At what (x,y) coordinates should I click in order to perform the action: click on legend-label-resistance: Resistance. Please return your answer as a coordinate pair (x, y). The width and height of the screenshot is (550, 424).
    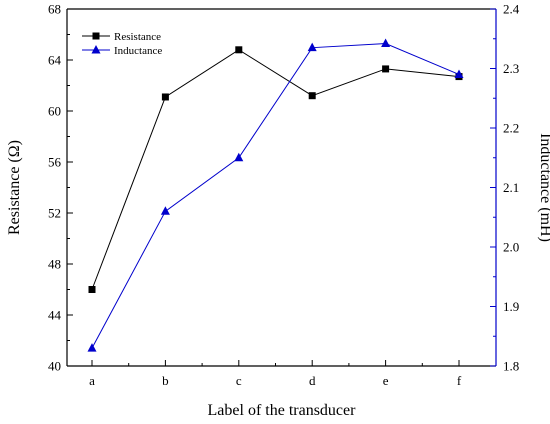
    Looking at the image, I should click on (137, 37).